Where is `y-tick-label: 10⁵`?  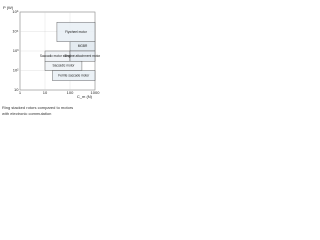
y-tick-label: 10⁵ is located at coordinates (15, 11).